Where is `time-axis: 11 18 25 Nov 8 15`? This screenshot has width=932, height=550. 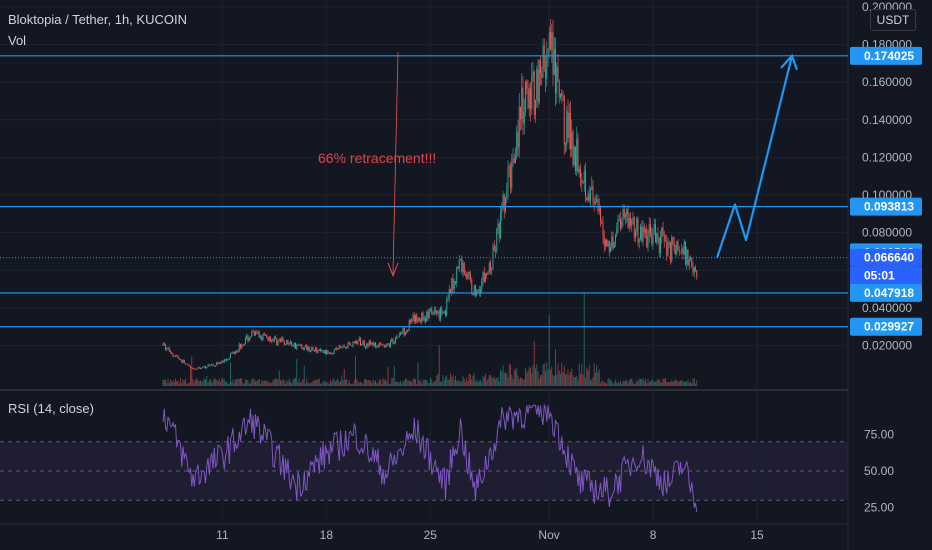
time-axis: 11 18 25 Nov 8 15 is located at coordinates (490, 535).